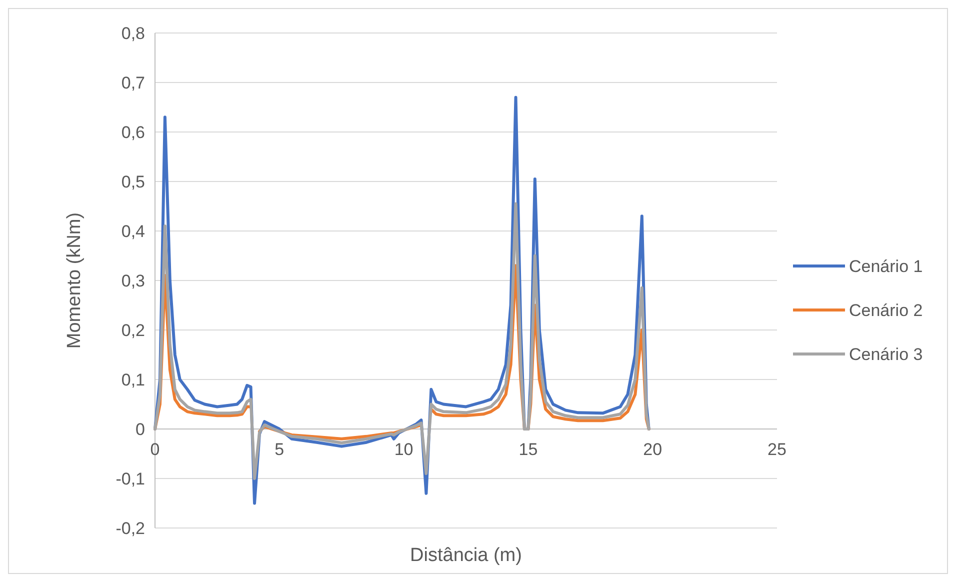  What do you see at coordinates (133, 330) in the screenshot?
I see `y-tick-label: 0,2` at bounding box center [133, 330].